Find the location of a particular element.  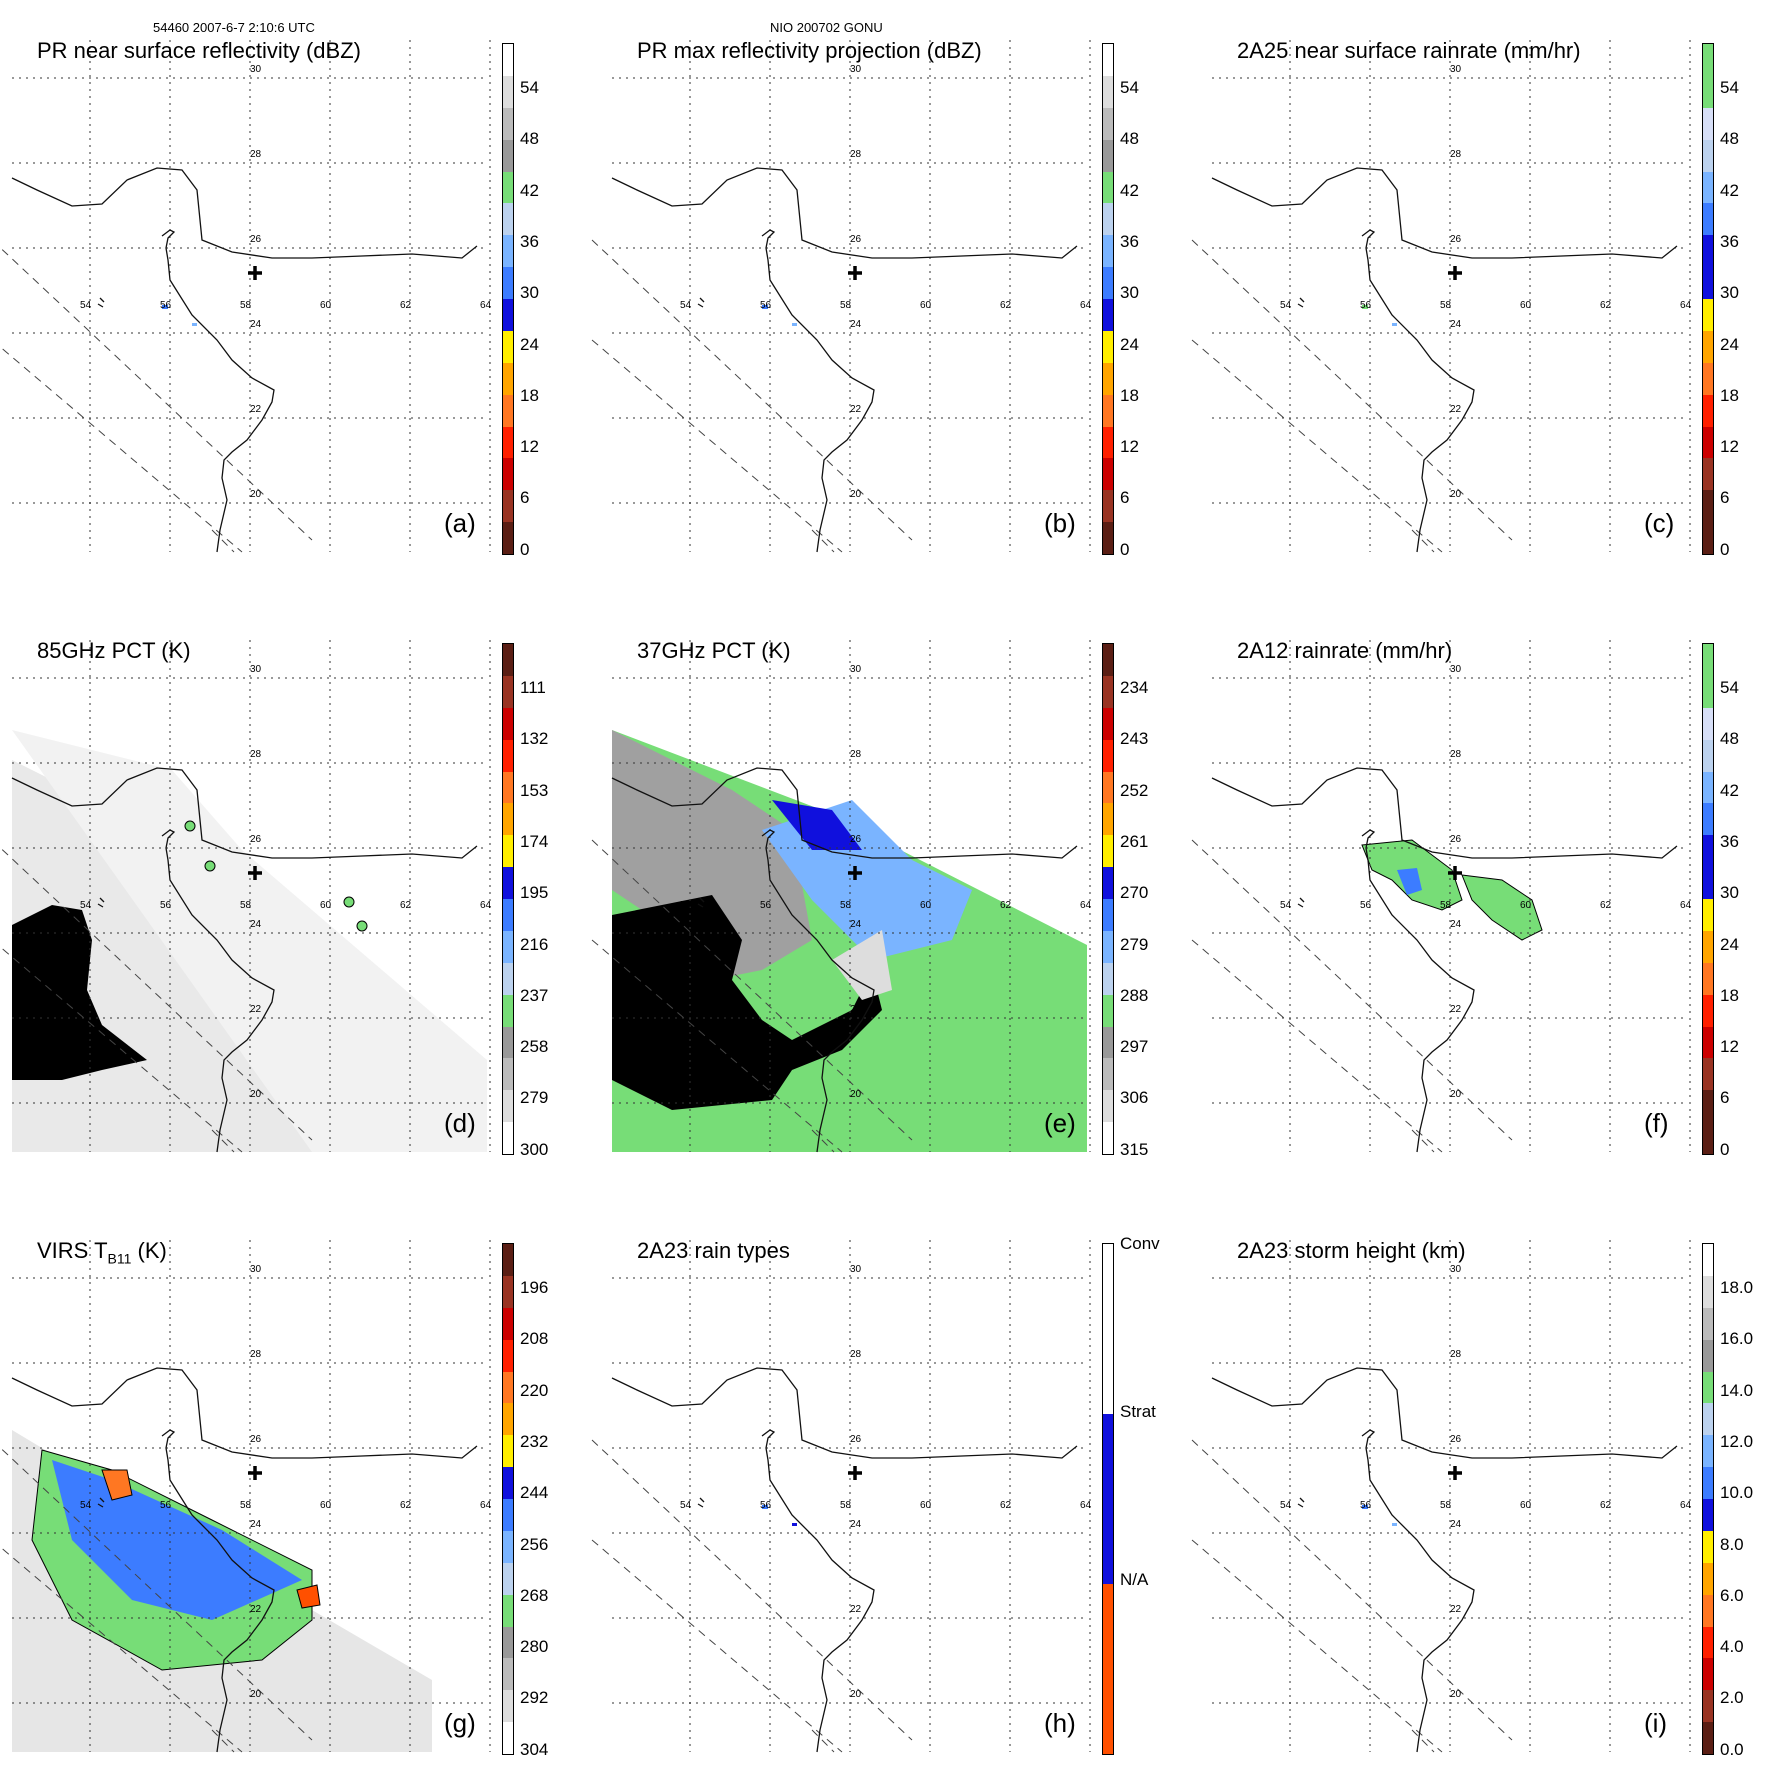

latitude-label: 26 is located at coordinates (256, 239).